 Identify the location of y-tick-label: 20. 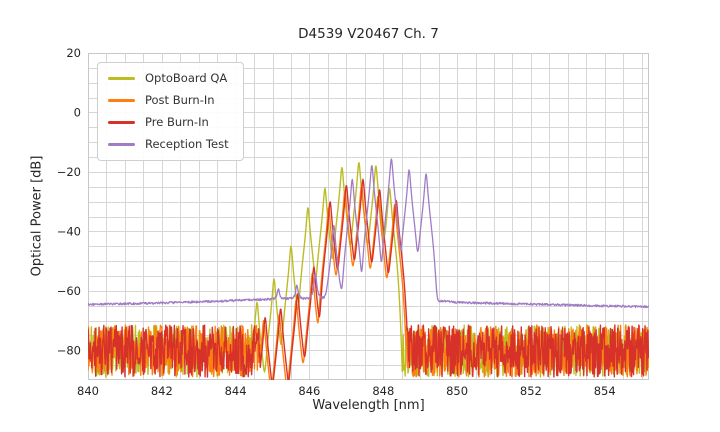
(73, 53).